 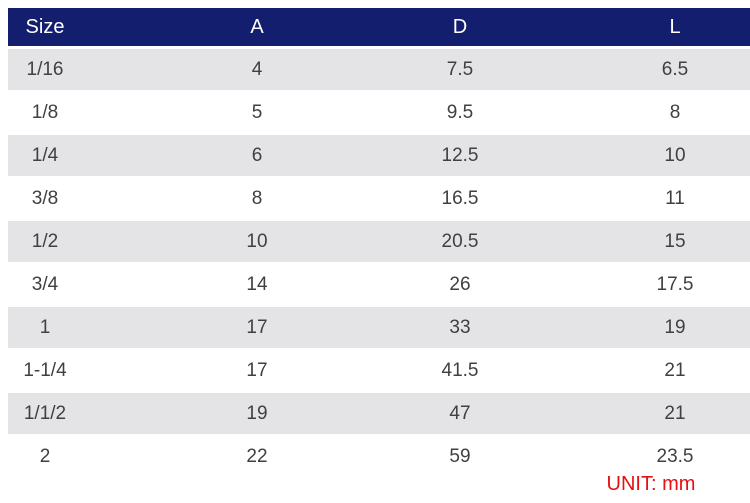 I want to click on cell-size: 1/16, so click(x=45, y=69).